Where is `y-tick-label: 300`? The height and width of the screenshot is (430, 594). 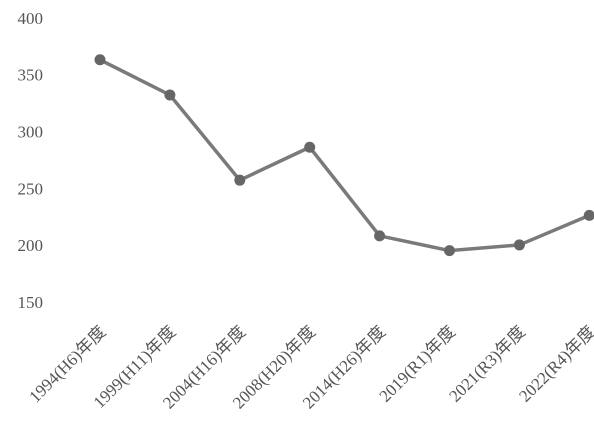 y-tick-label: 300 is located at coordinates (31, 132).